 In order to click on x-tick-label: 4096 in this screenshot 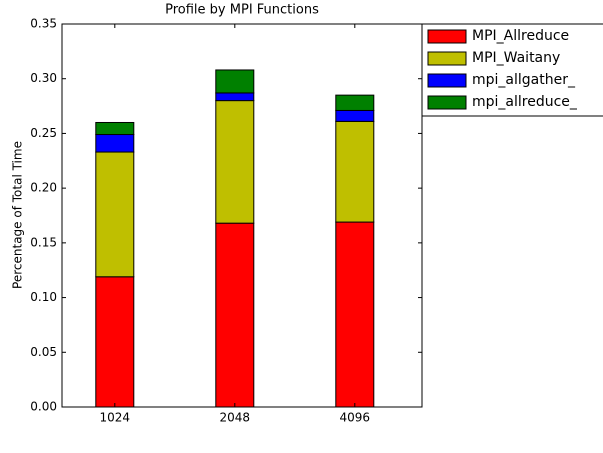, I will do `click(355, 418)`.